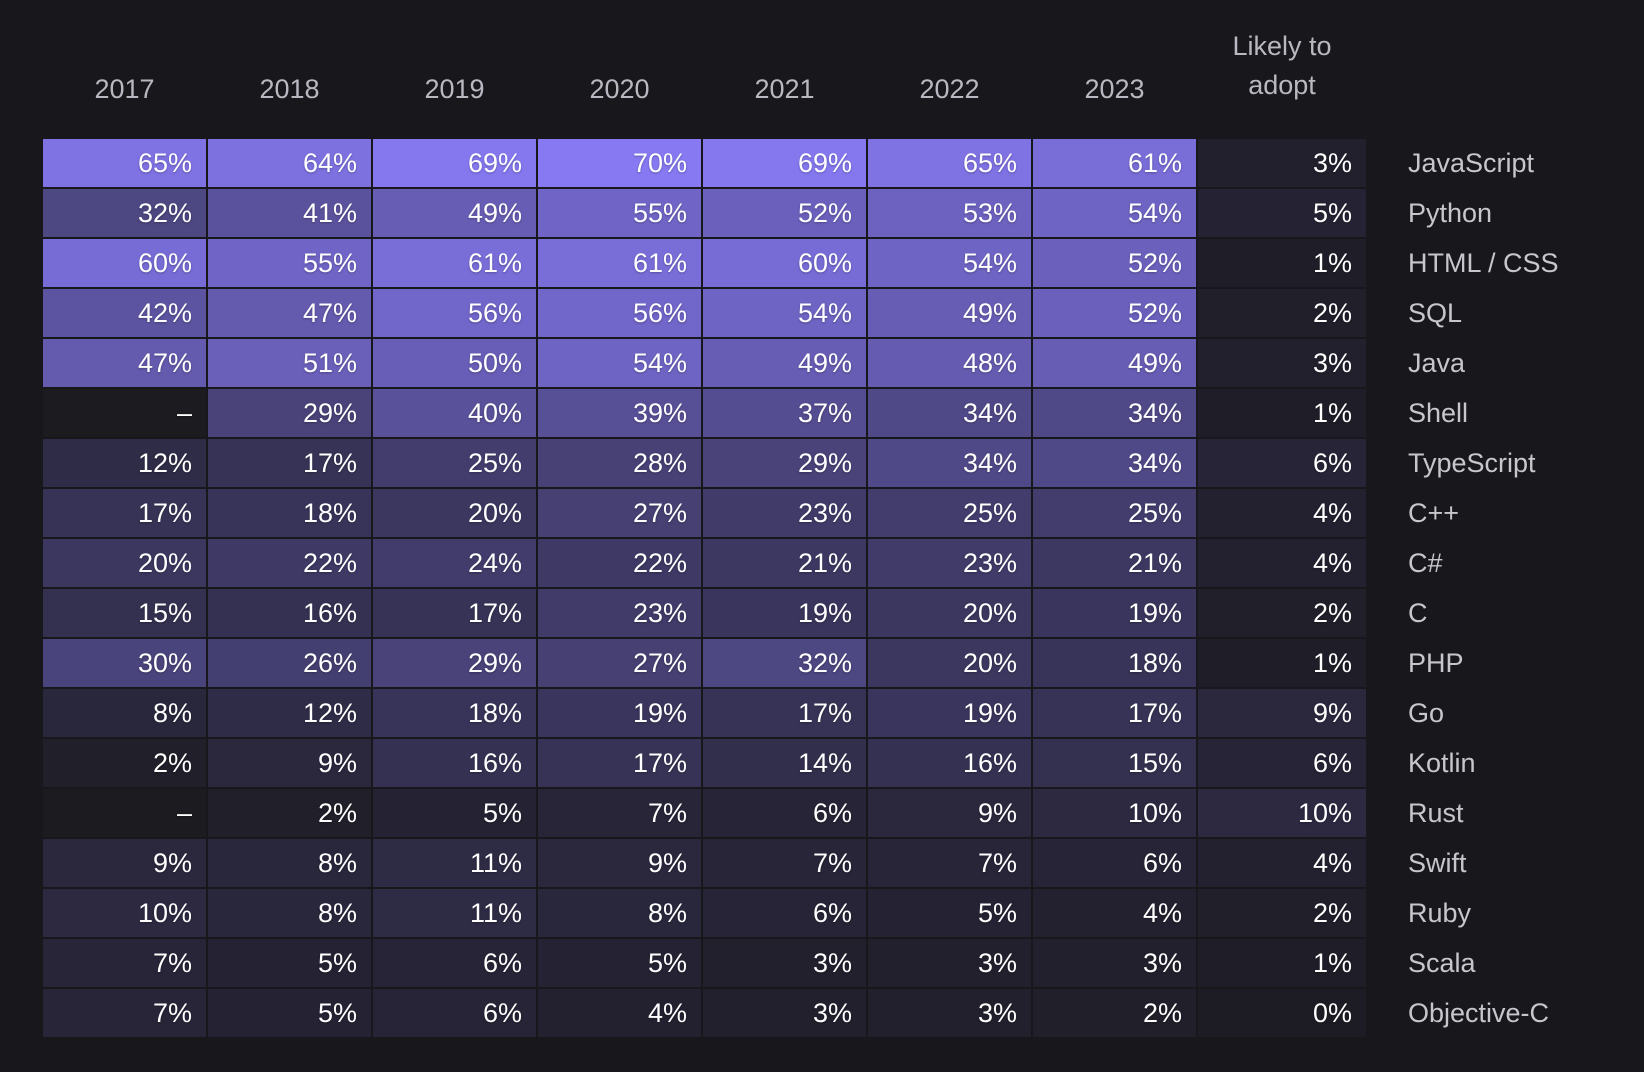 This screenshot has height=1072, width=1644. I want to click on language-label: HTML / CSS, so click(1483, 262).